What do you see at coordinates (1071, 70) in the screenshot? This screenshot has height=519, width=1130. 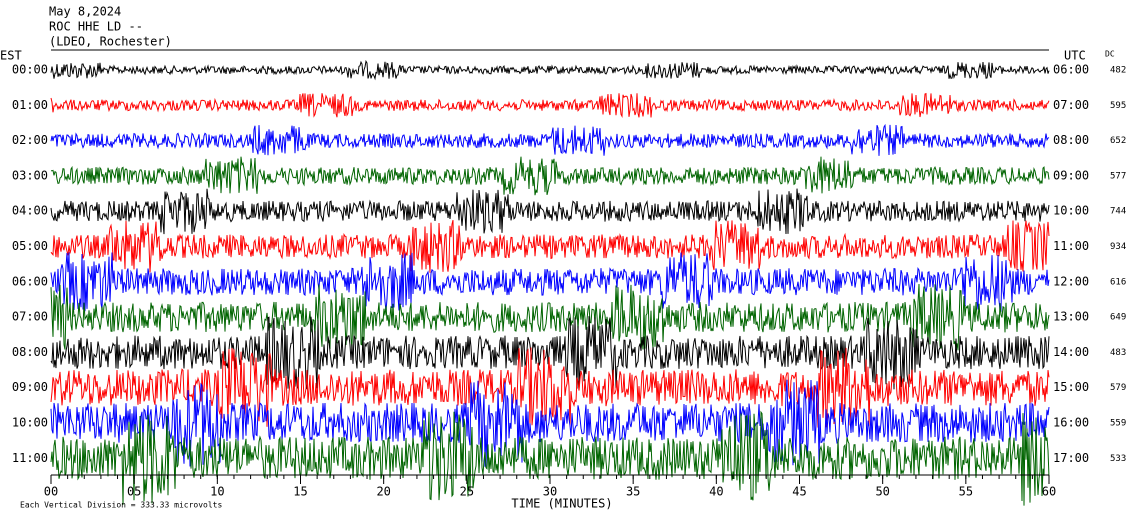 I see `right-row-label: 06:00` at bounding box center [1071, 70].